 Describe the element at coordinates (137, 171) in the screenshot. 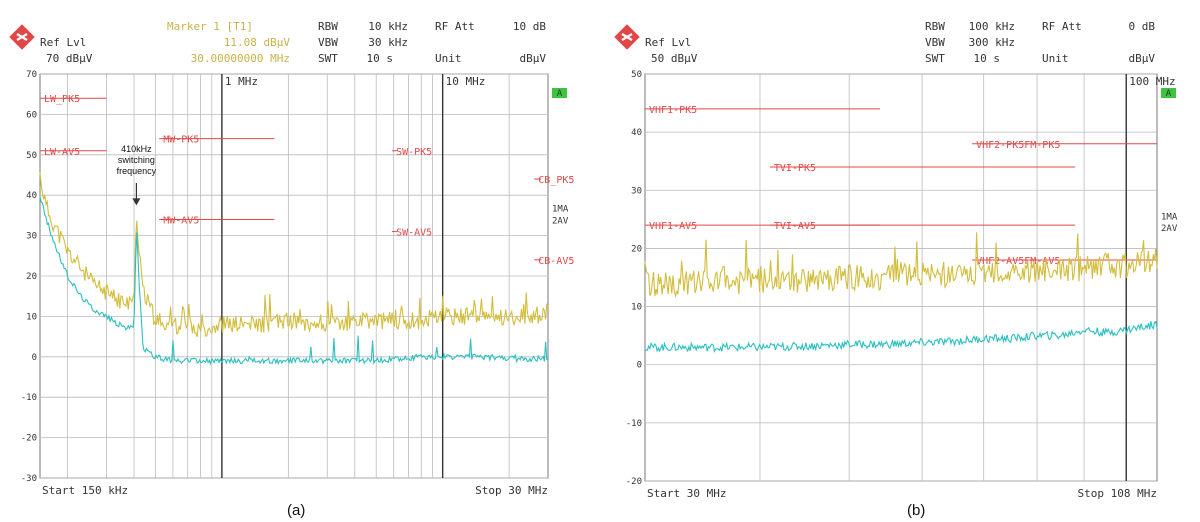

I see `annotation-text: frequency` at that location.